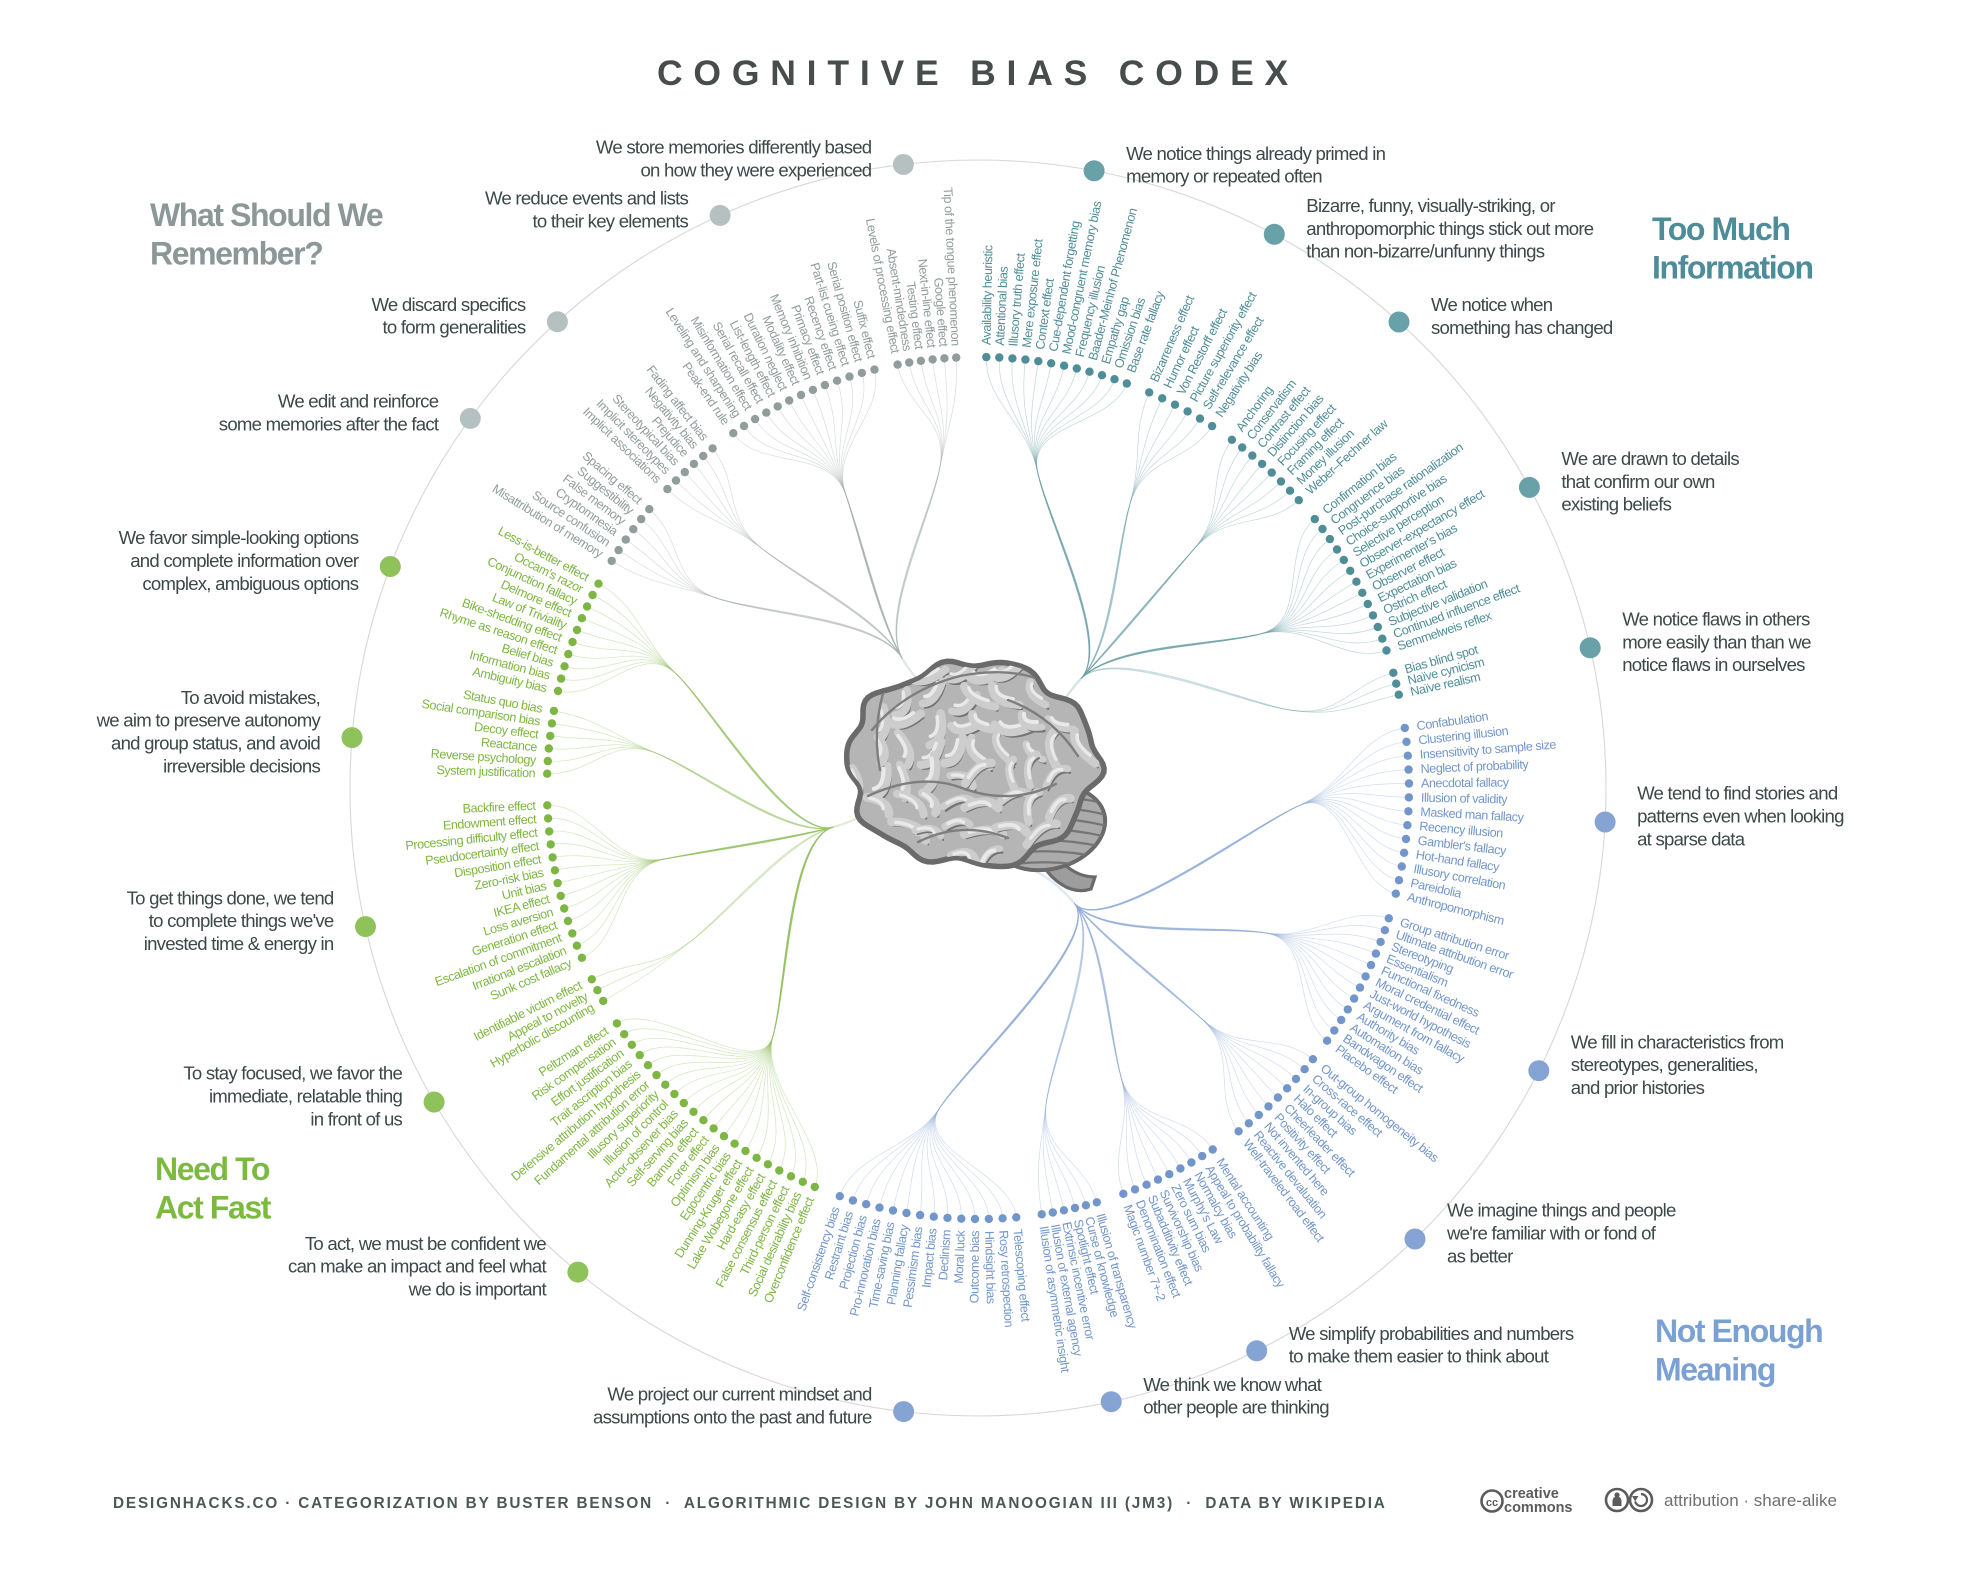 Image resolution: width=1964 pixels, height=1575 pixels. What do you see at coordinates (250, 583) in the screenshot?
I see `svg-text: complex, ambiguous options` at bounding box center [250, 583].